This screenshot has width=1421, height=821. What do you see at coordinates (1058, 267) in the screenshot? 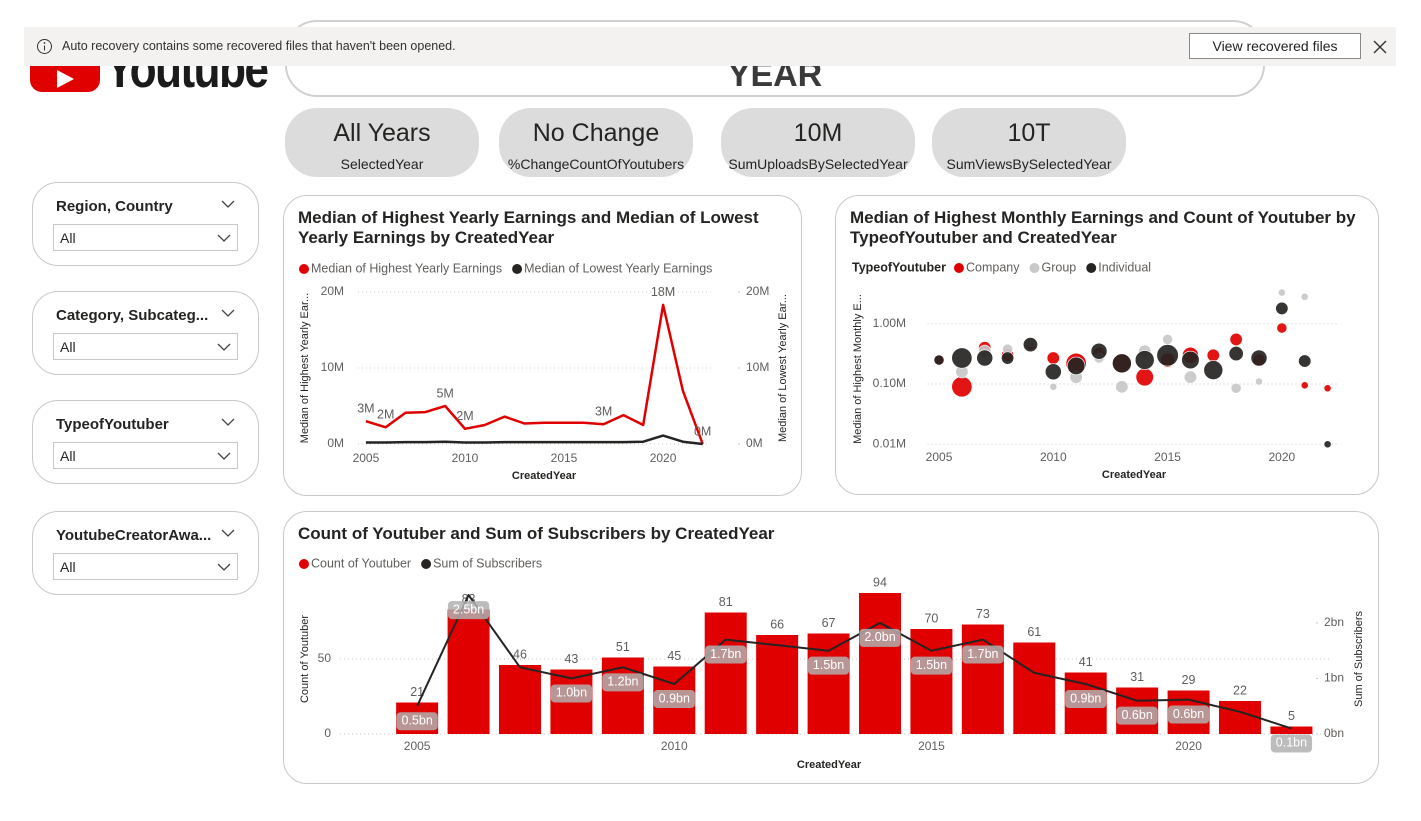
I see `legend-label: Group` at bounding box center [1058, 267].